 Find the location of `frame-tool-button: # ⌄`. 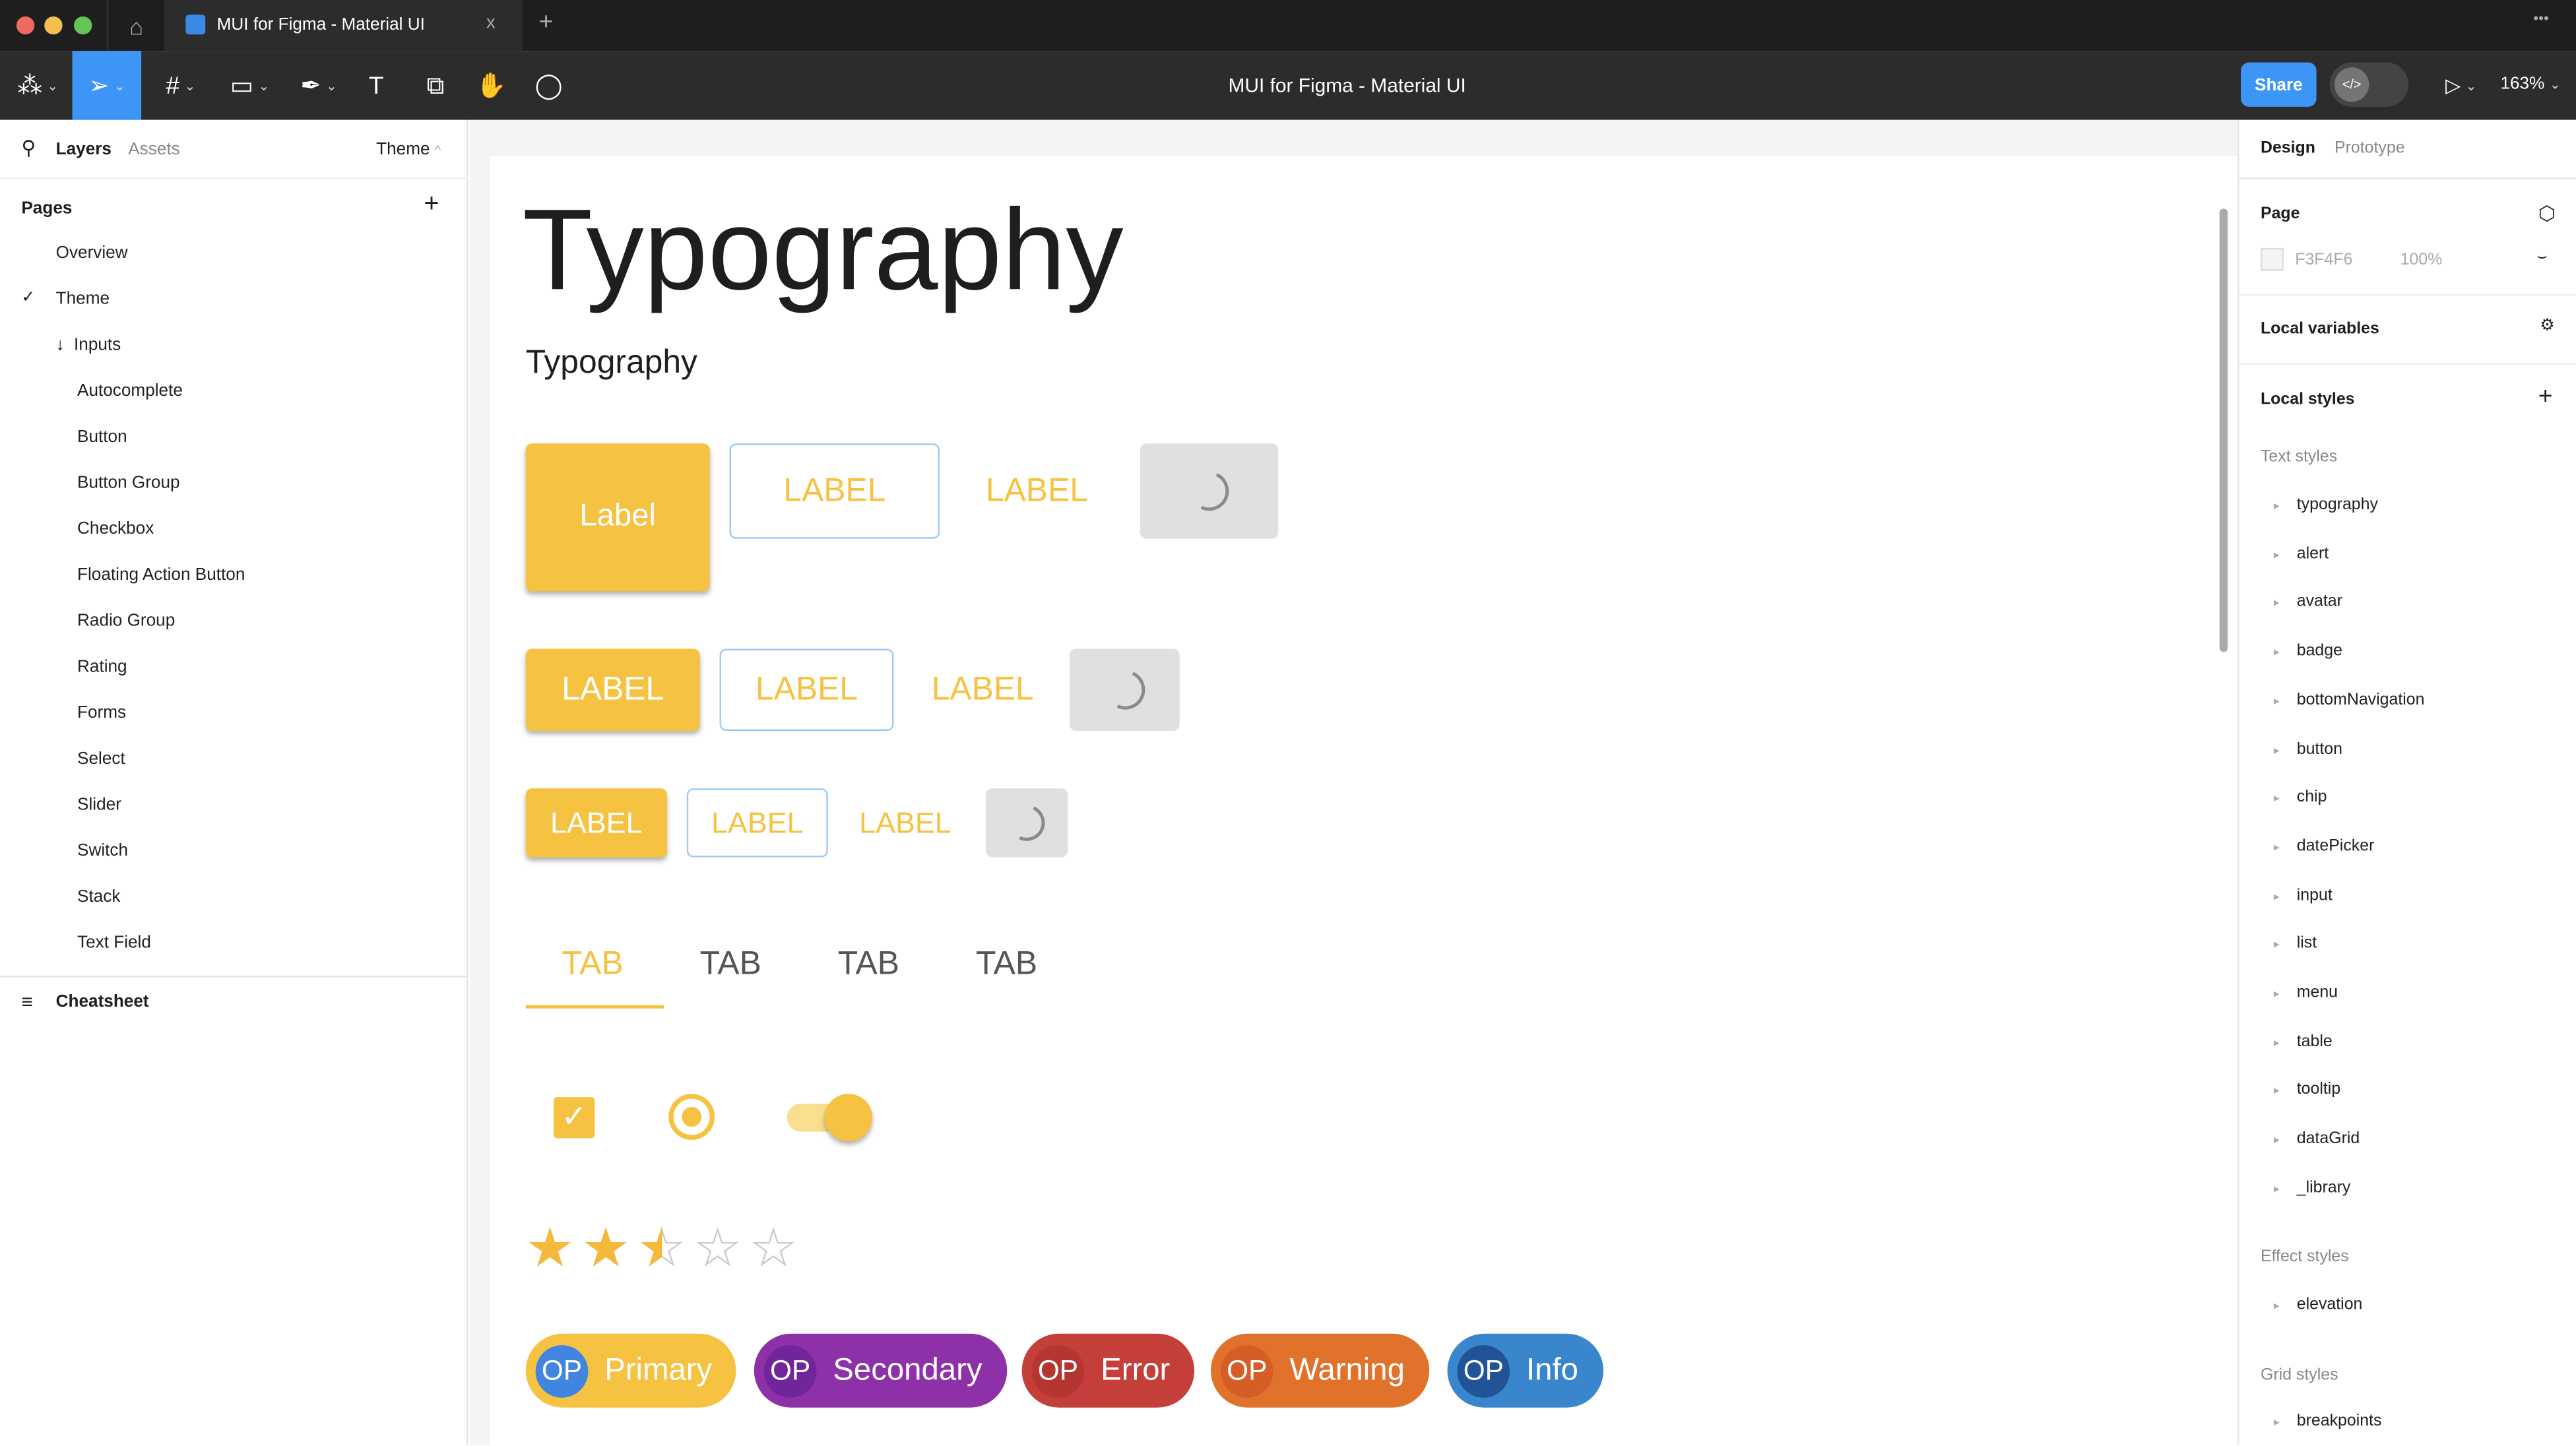

frame-tool-button: # ⌄ is located at coordinates (181, 85).